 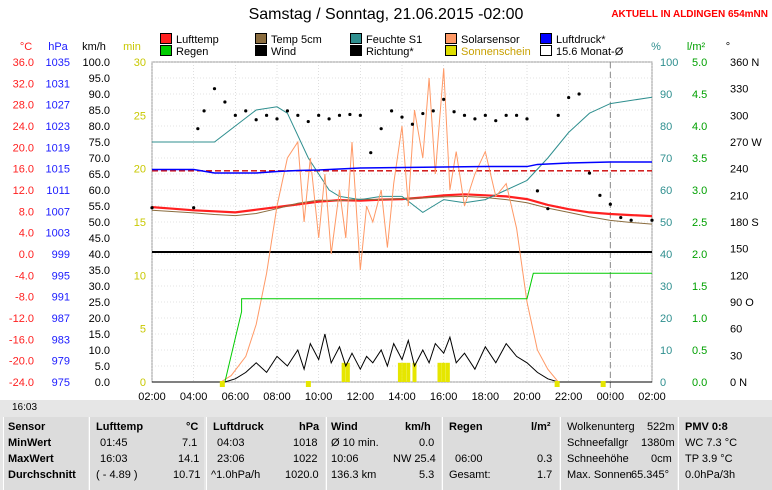 I want to click on legend-item-richtung: Richtung*, so click(x=382, y=51).